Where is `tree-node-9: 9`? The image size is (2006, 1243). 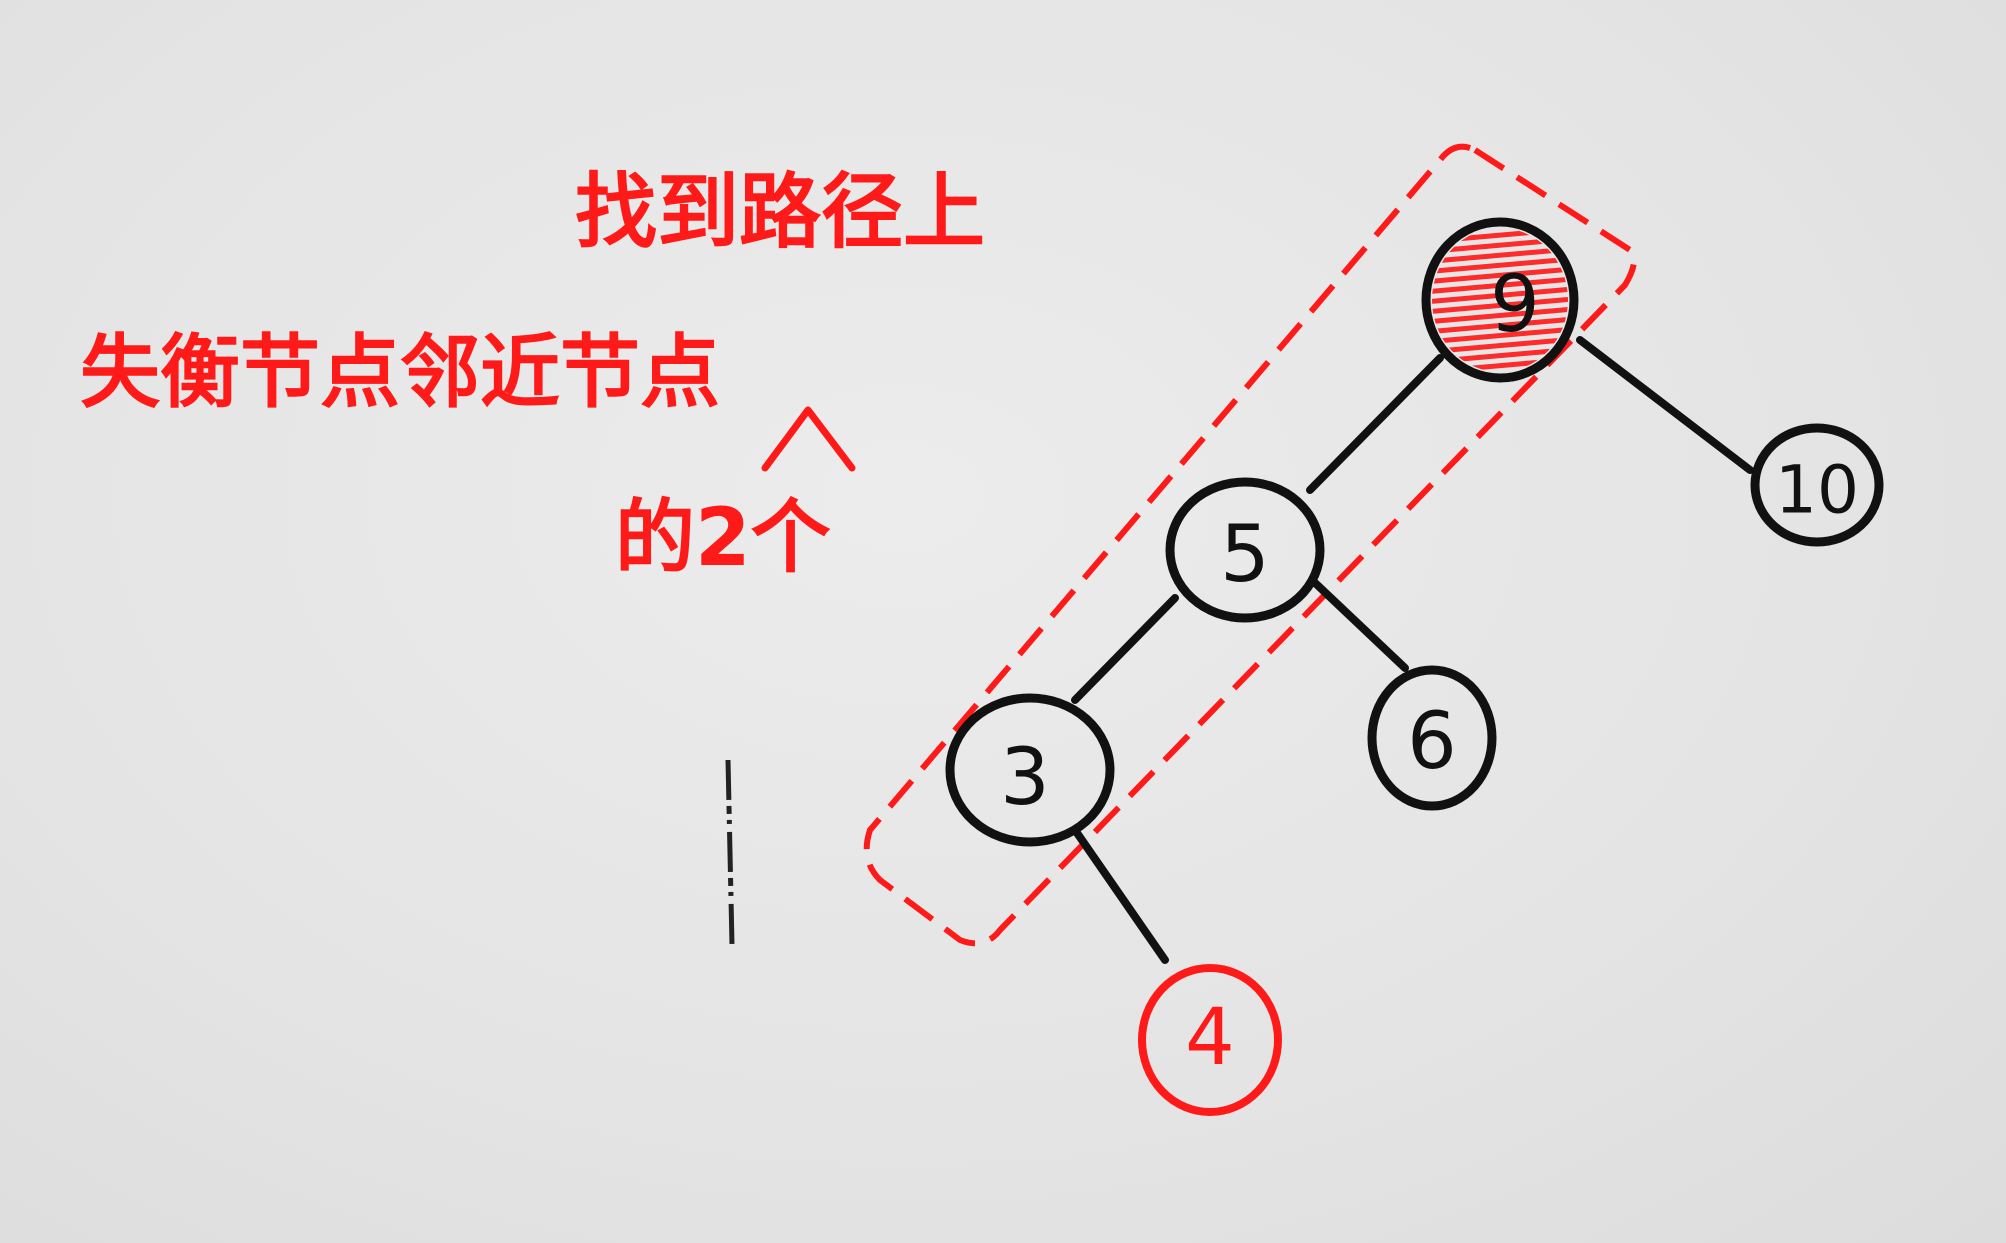
tree-node-9: 9 is located at coordinates (1500, 300).